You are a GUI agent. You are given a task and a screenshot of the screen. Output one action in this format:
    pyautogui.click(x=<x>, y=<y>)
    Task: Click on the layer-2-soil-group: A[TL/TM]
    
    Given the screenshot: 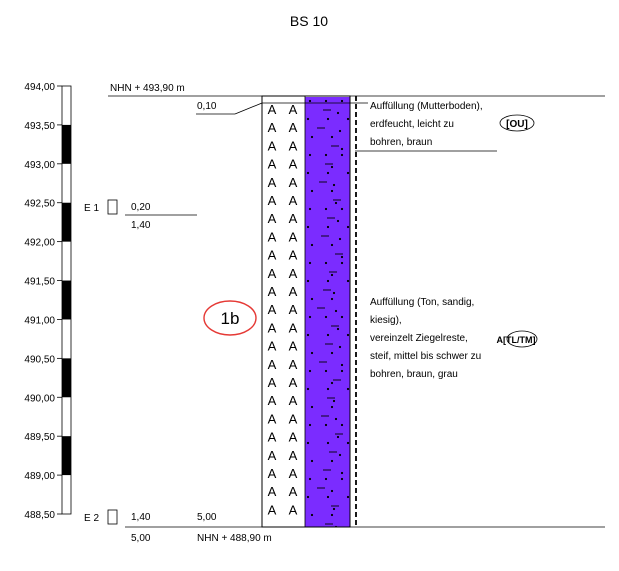 What is the action you would take?
    pyautogui.click(x=516, y=340)
    